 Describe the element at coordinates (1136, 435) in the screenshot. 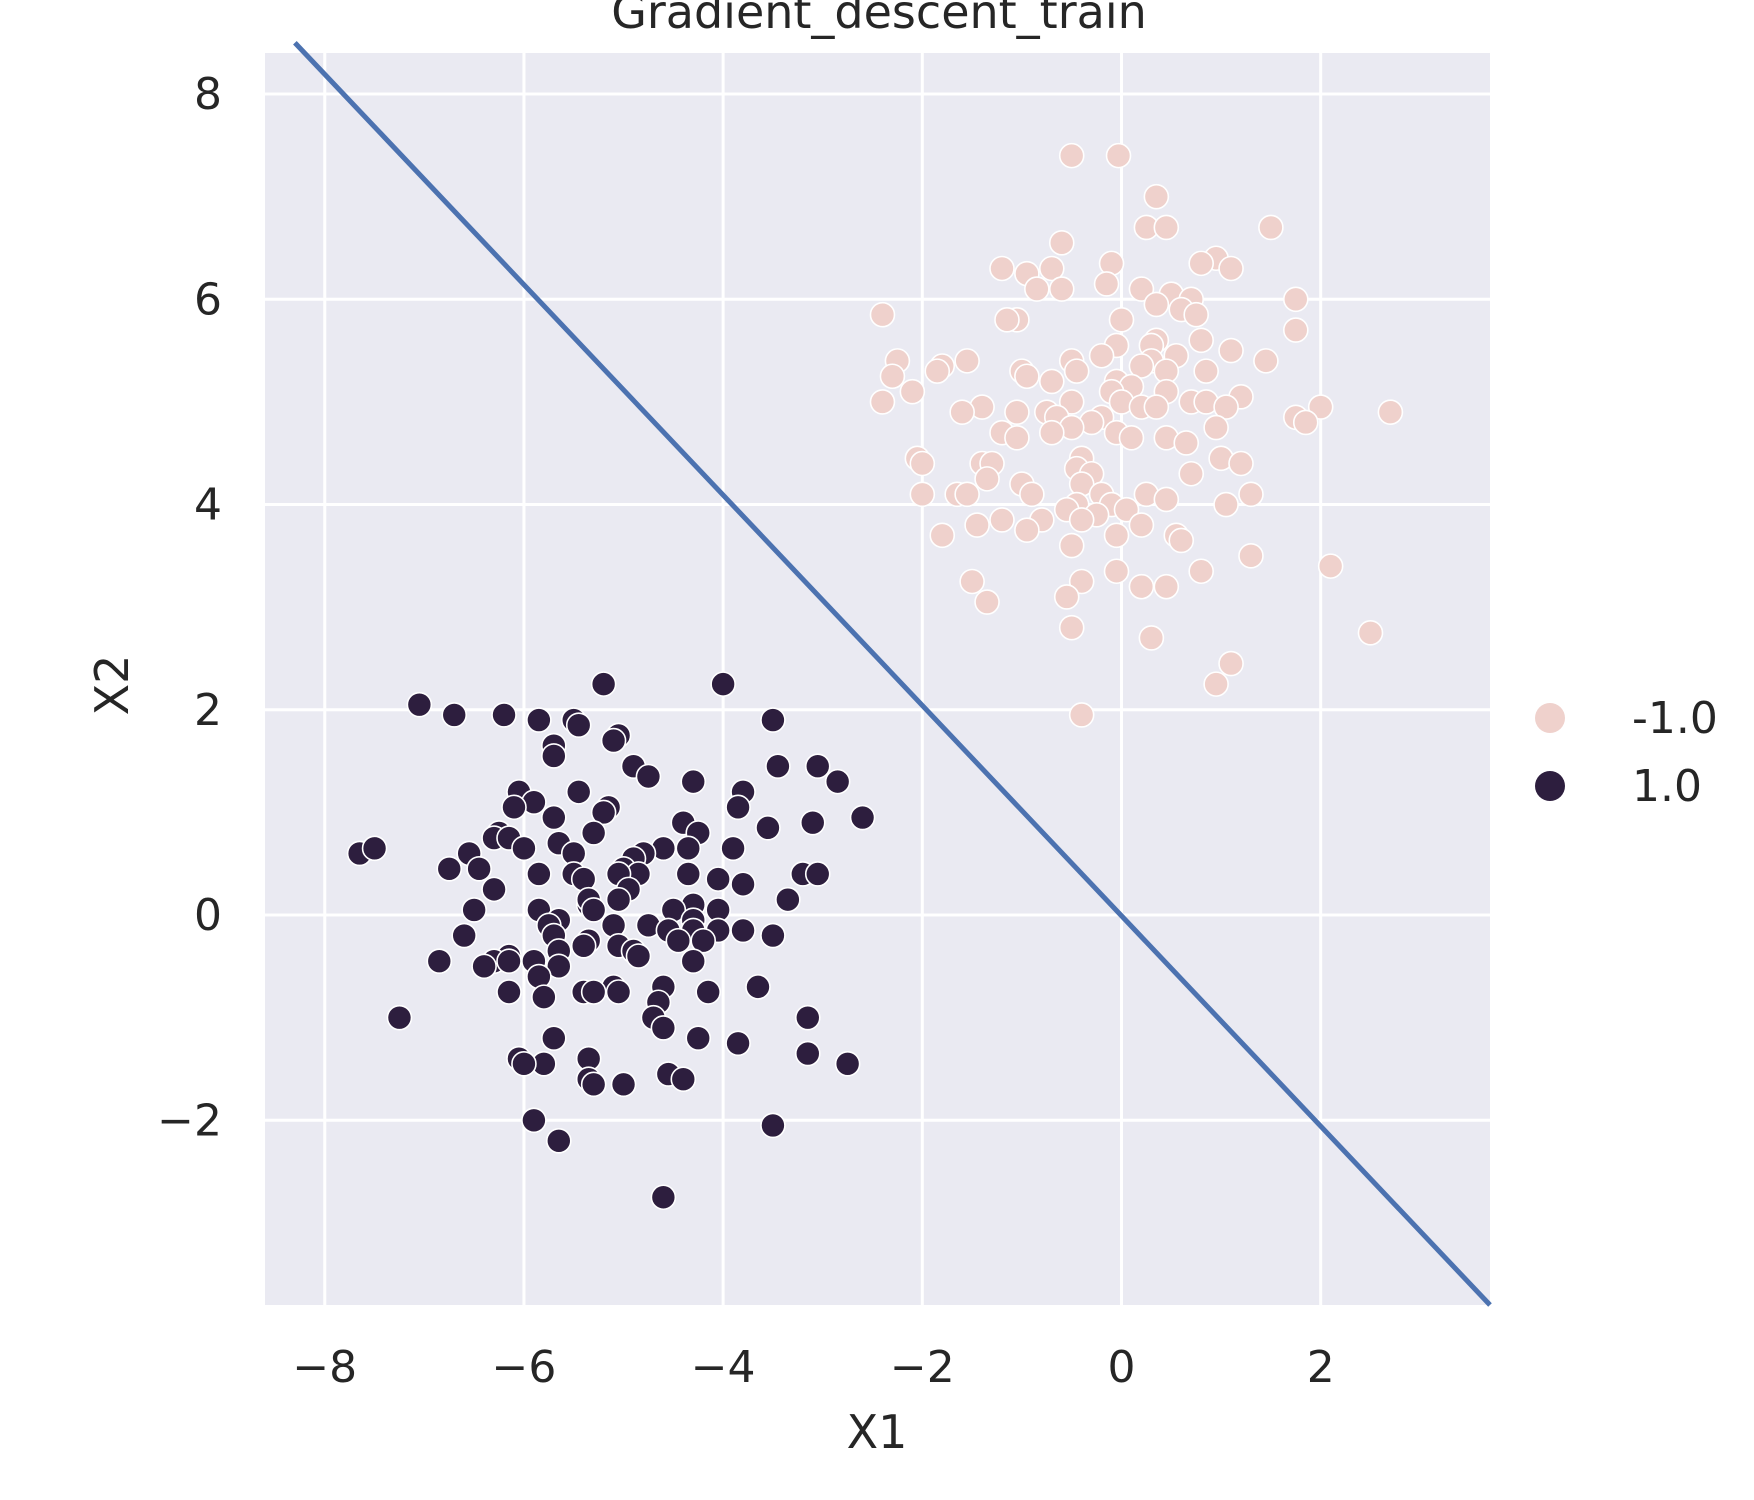

I see `series--1.0` at that location.